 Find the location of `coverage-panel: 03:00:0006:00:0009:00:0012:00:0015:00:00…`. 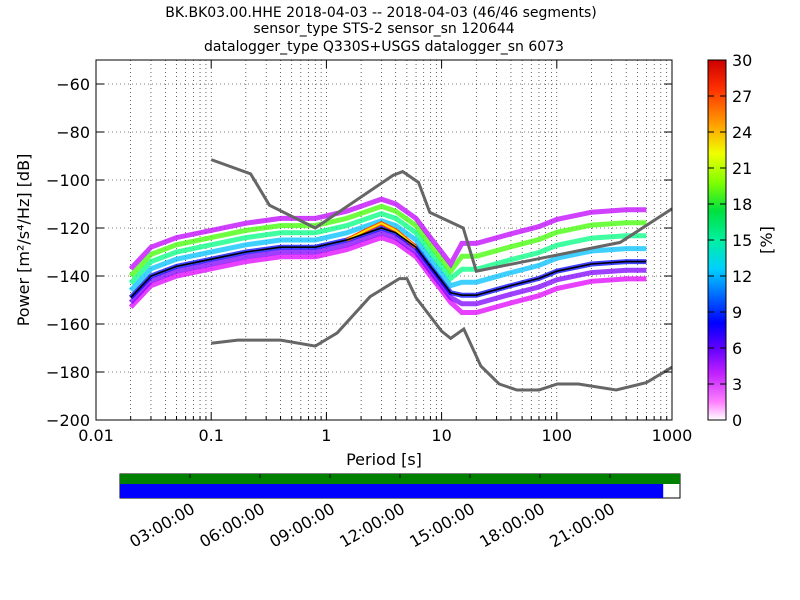

coverage-panel: 03:00:0006:00:0009:00:0012:00:0015:00:00… is located at coordinates (400, 512).